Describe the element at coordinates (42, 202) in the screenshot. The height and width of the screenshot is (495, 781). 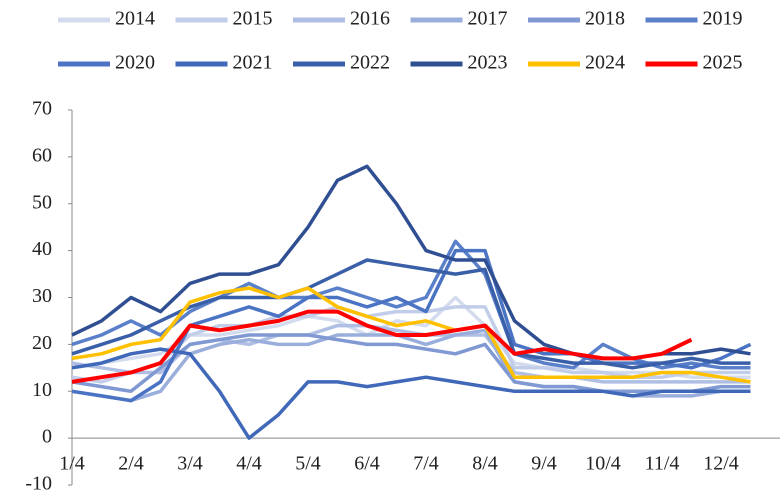
I see `y-tick-label: 50` at that location.